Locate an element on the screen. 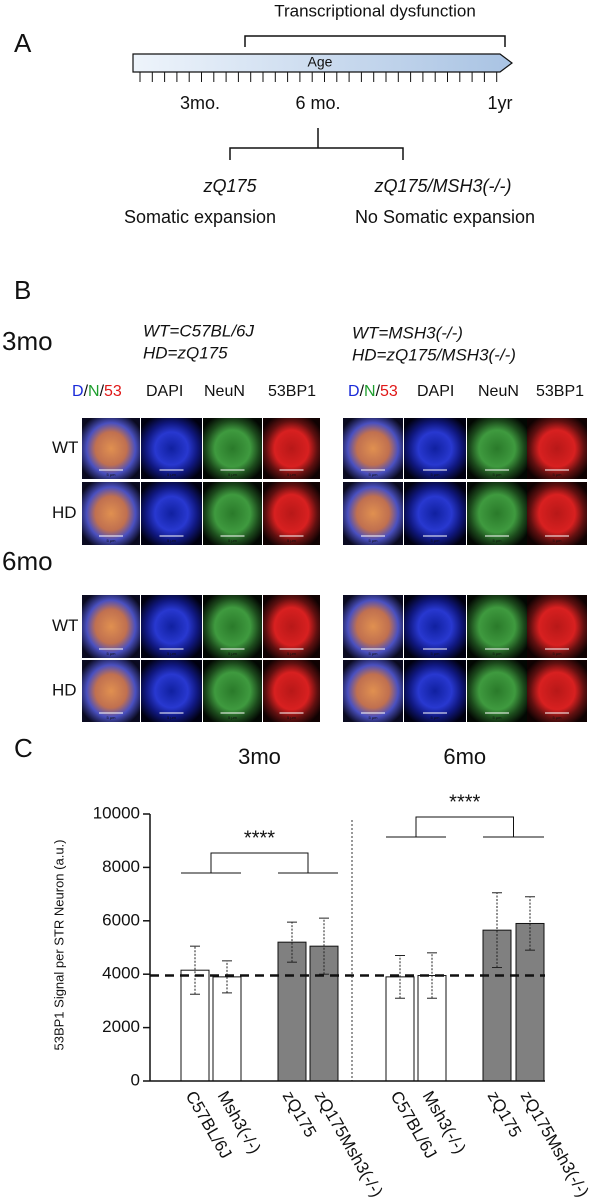 The height and width of the screenshot is (1199, 615). axis-label: Age is located at coordinates (320, 62).